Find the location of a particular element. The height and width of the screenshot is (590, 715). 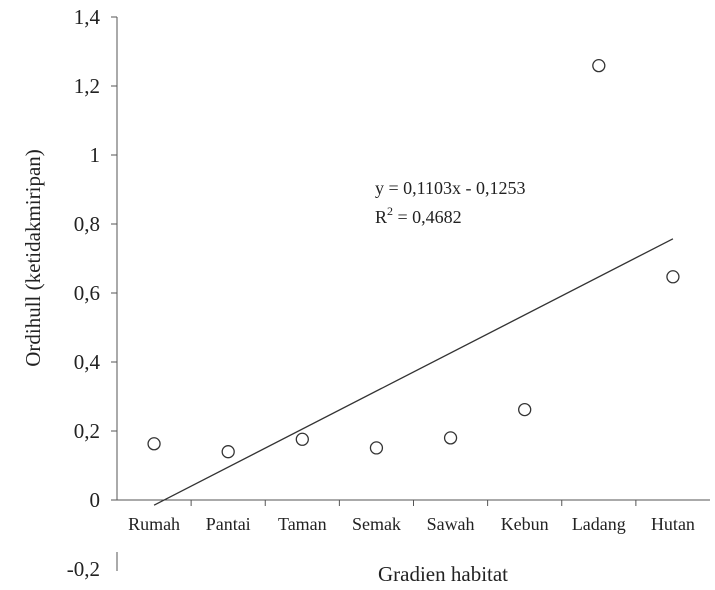

x-axis-title: Gradien habitat is located at coordinates (443, 574).